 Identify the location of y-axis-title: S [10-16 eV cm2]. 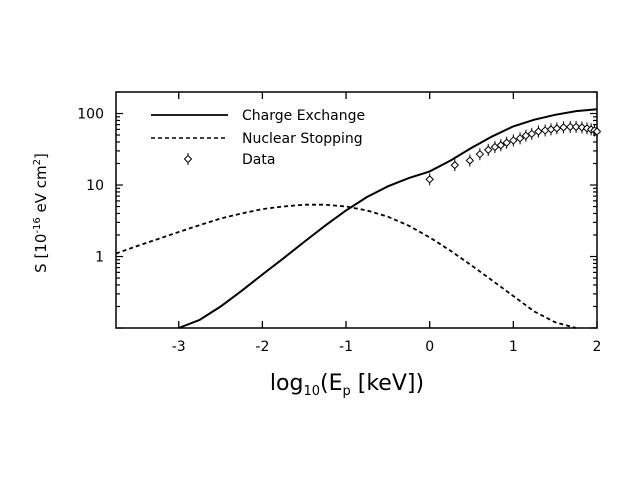
(41, 213).